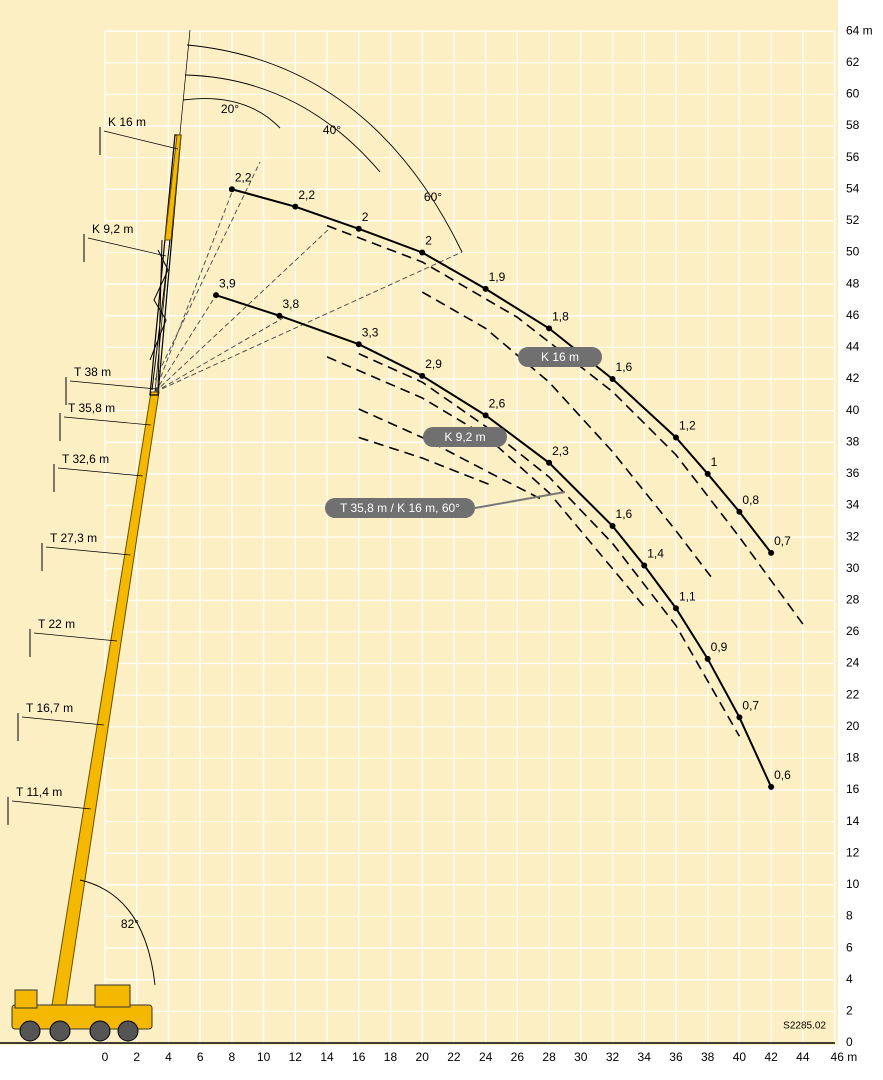 This screenshot has height=1080, width=883. I want to click on y-tick-label: 46, so click(853, 315).